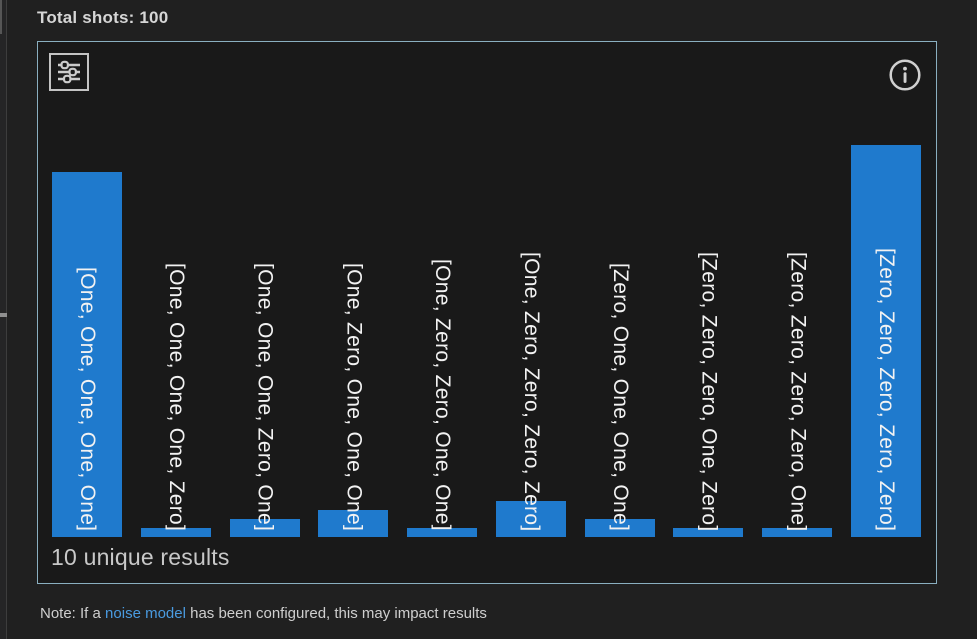  I want to click on gutter-top-accent, so click(1, 17).